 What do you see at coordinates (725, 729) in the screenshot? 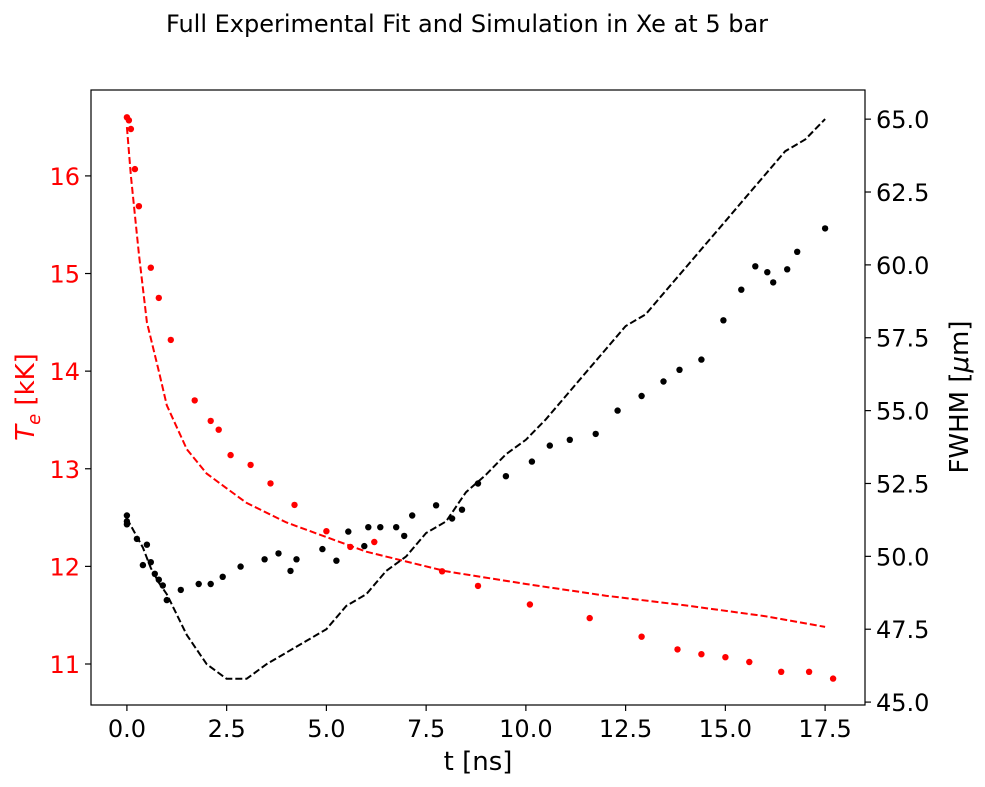
I see `x-tick-label: 15.0` at bounding box center [725, 729].